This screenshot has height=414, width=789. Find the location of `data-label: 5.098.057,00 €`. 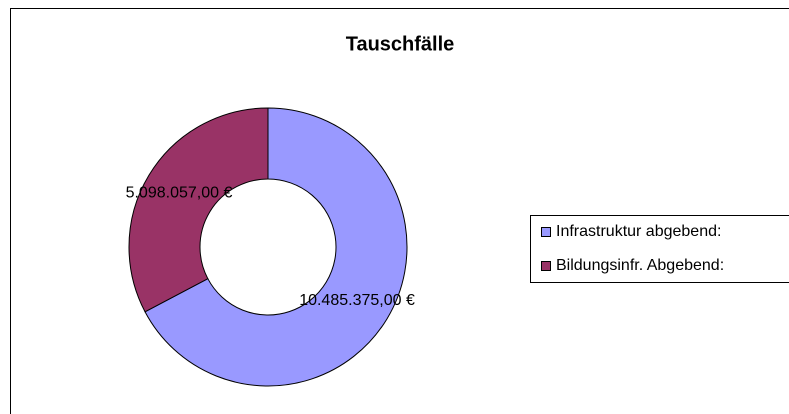

data-label: 5.098.057,00 € is located at coordinates (179, 192).